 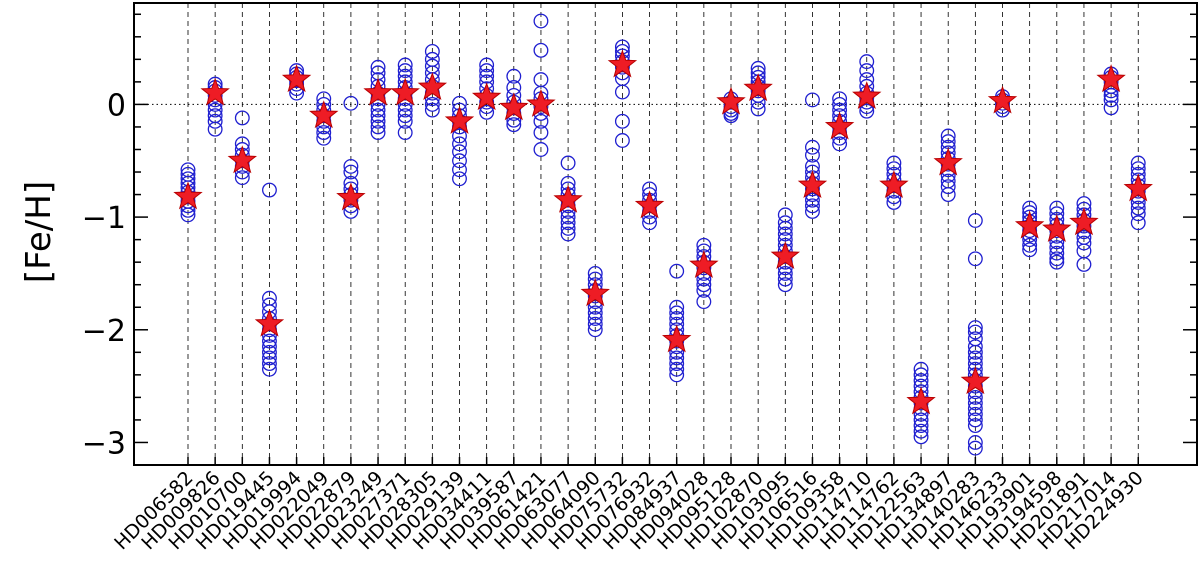 I want to click on y-tick-label: −3, so click(x=104, y=443).